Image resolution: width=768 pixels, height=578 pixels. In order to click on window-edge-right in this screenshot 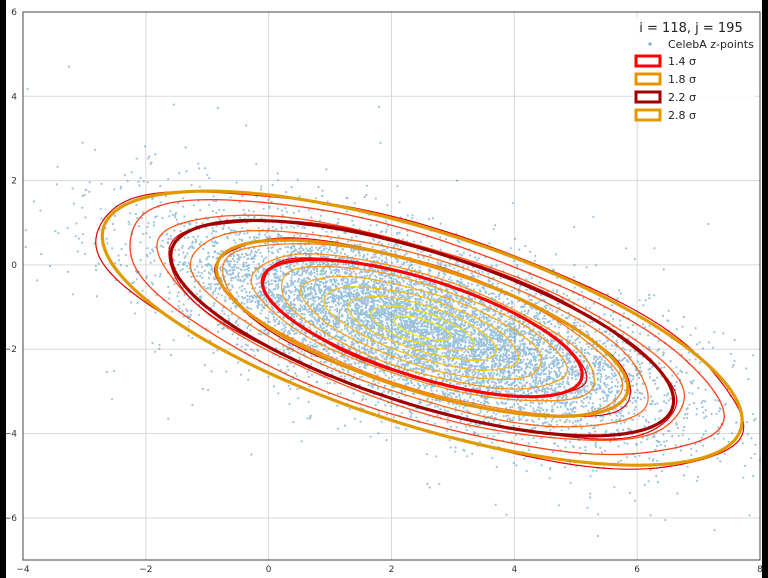, I will do `click(765, 289)`.